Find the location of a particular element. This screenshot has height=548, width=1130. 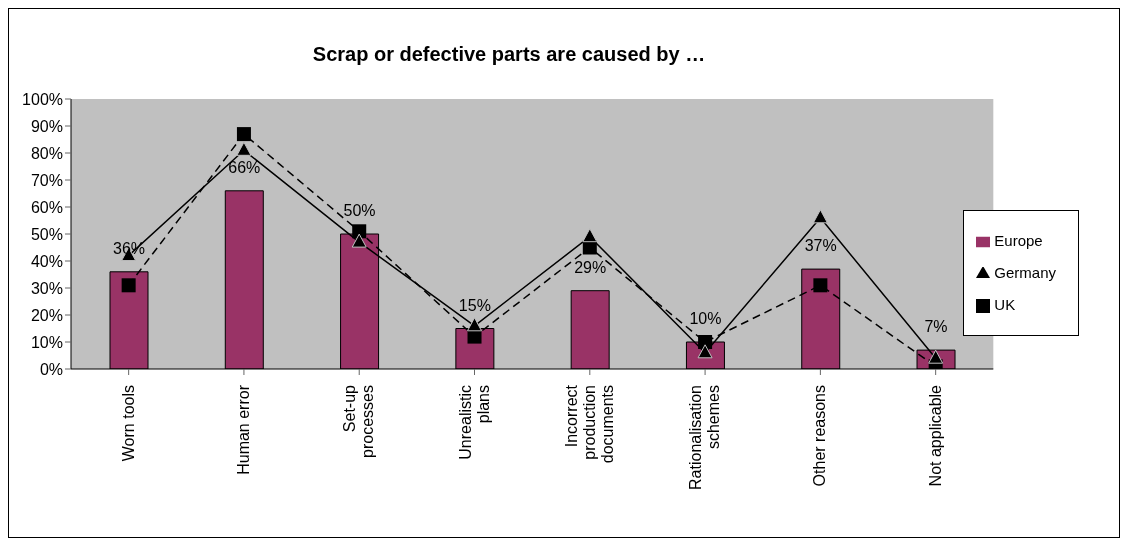

data-label: 66% is located at coordinates (244, 167).